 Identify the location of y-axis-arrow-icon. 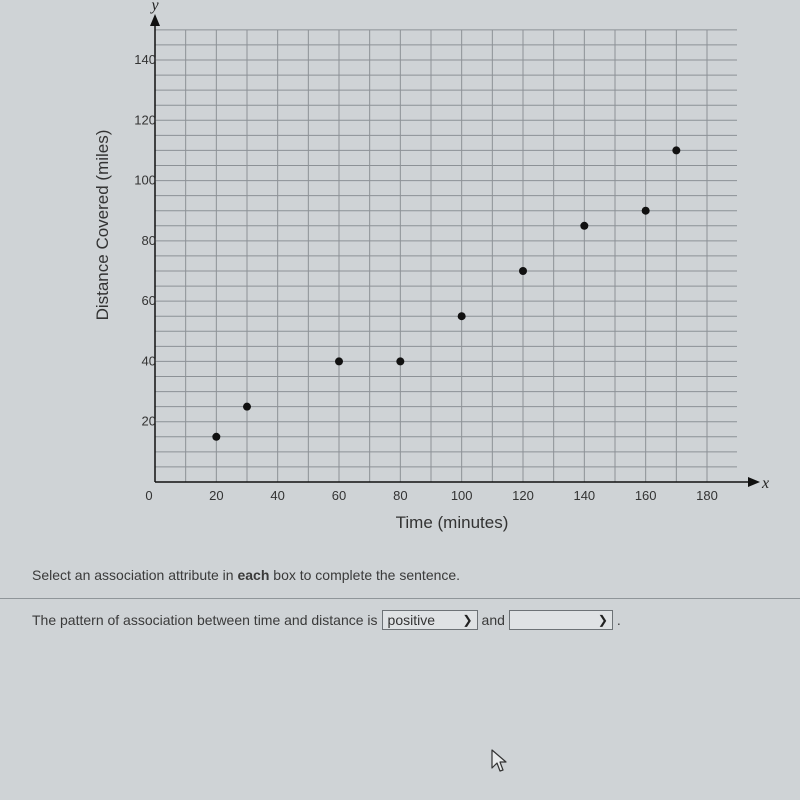
(155, 20).